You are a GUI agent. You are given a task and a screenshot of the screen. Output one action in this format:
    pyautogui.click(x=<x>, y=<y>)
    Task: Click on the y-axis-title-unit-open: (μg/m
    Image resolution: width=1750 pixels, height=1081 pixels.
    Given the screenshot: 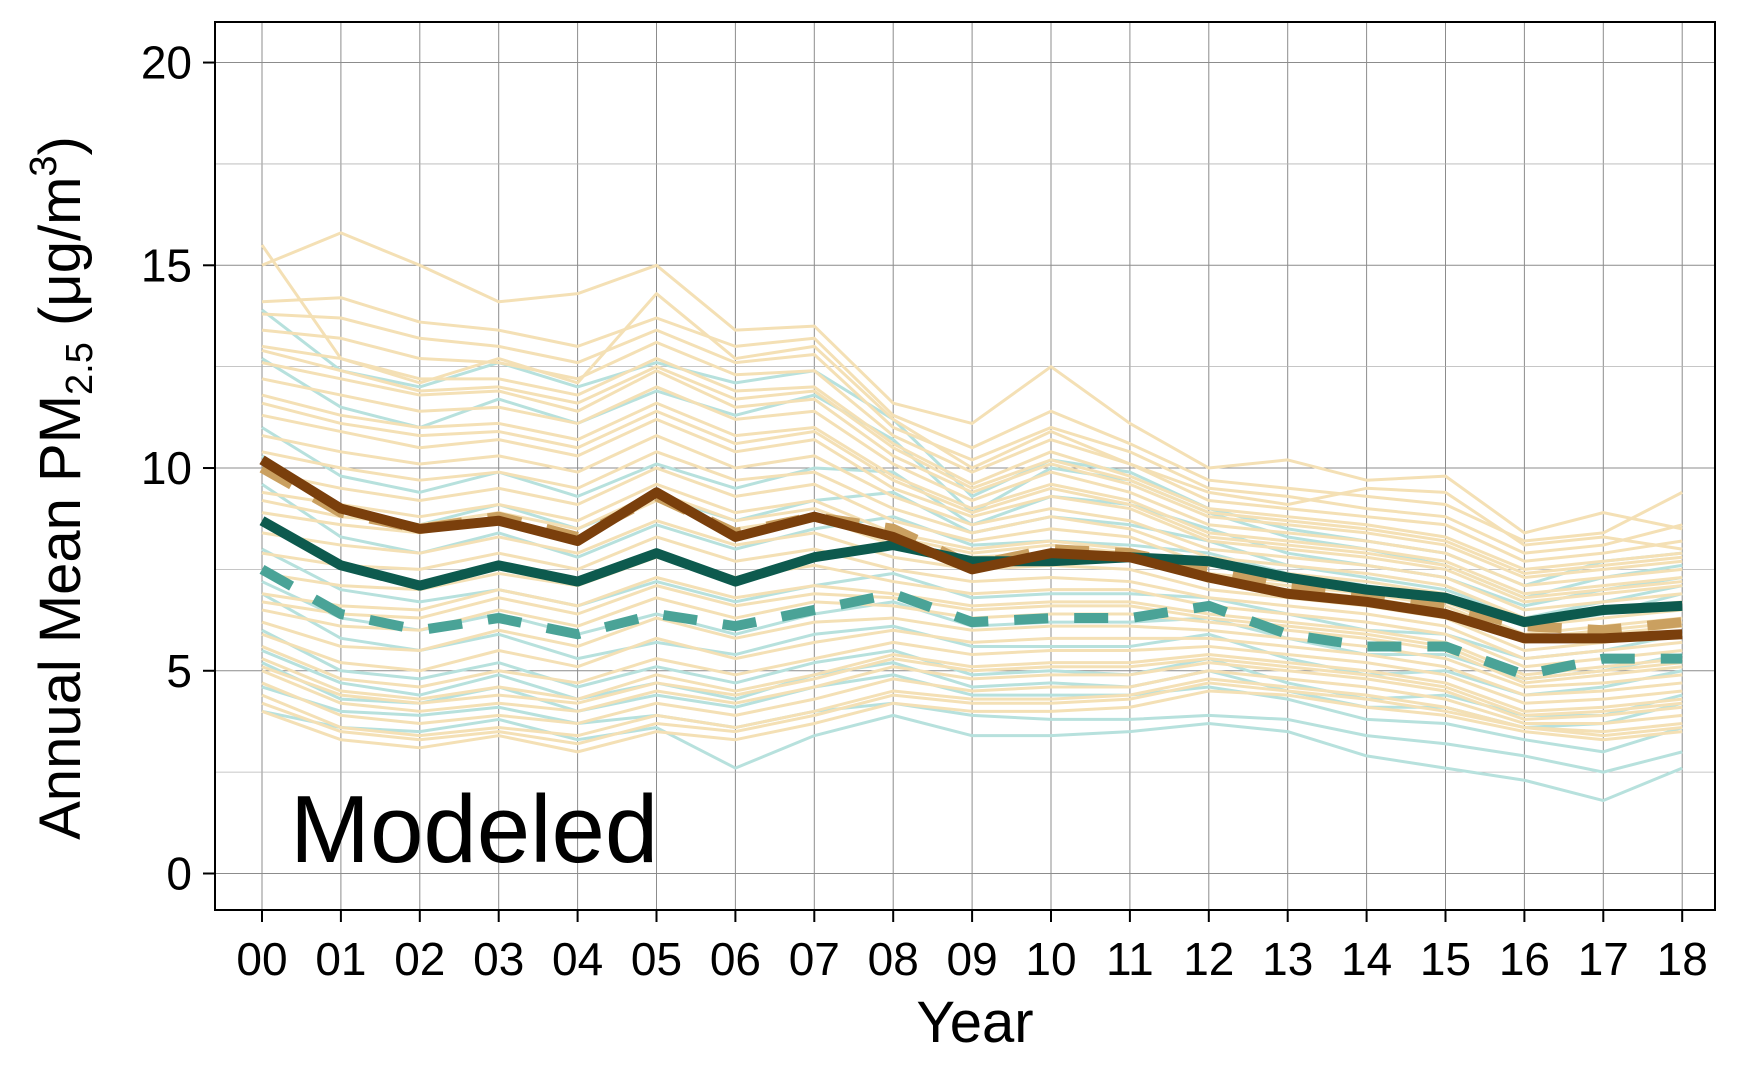 What is the action you would take?
    pyautogui.click(x=60, y=260)
    